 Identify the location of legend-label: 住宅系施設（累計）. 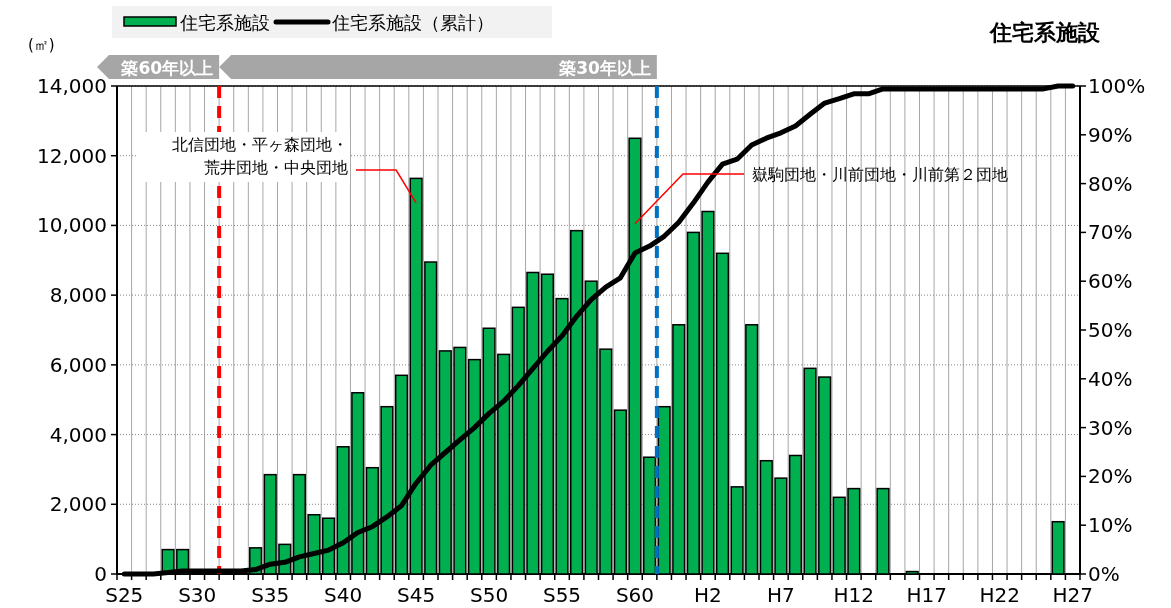
(412, 22).